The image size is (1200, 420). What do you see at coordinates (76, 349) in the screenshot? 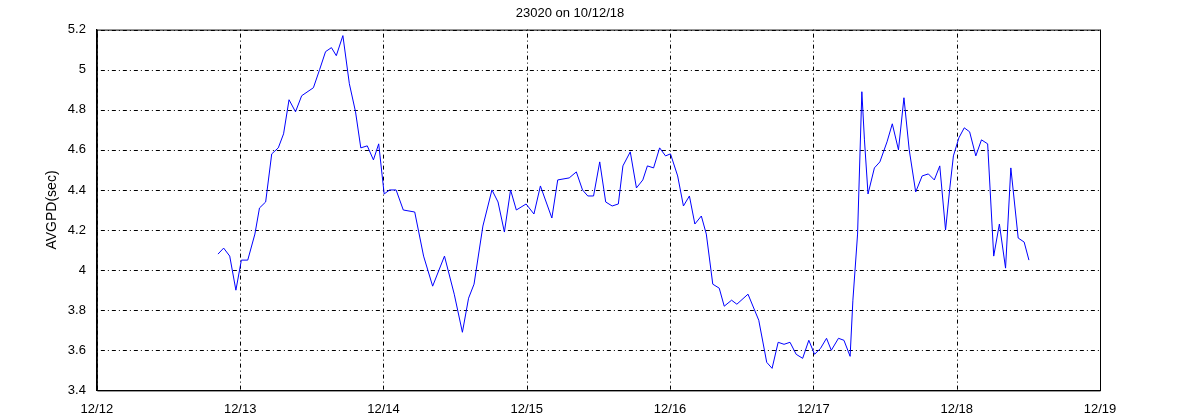
I see `y-tick-label: 3.6` at bounding box center [76, 349].